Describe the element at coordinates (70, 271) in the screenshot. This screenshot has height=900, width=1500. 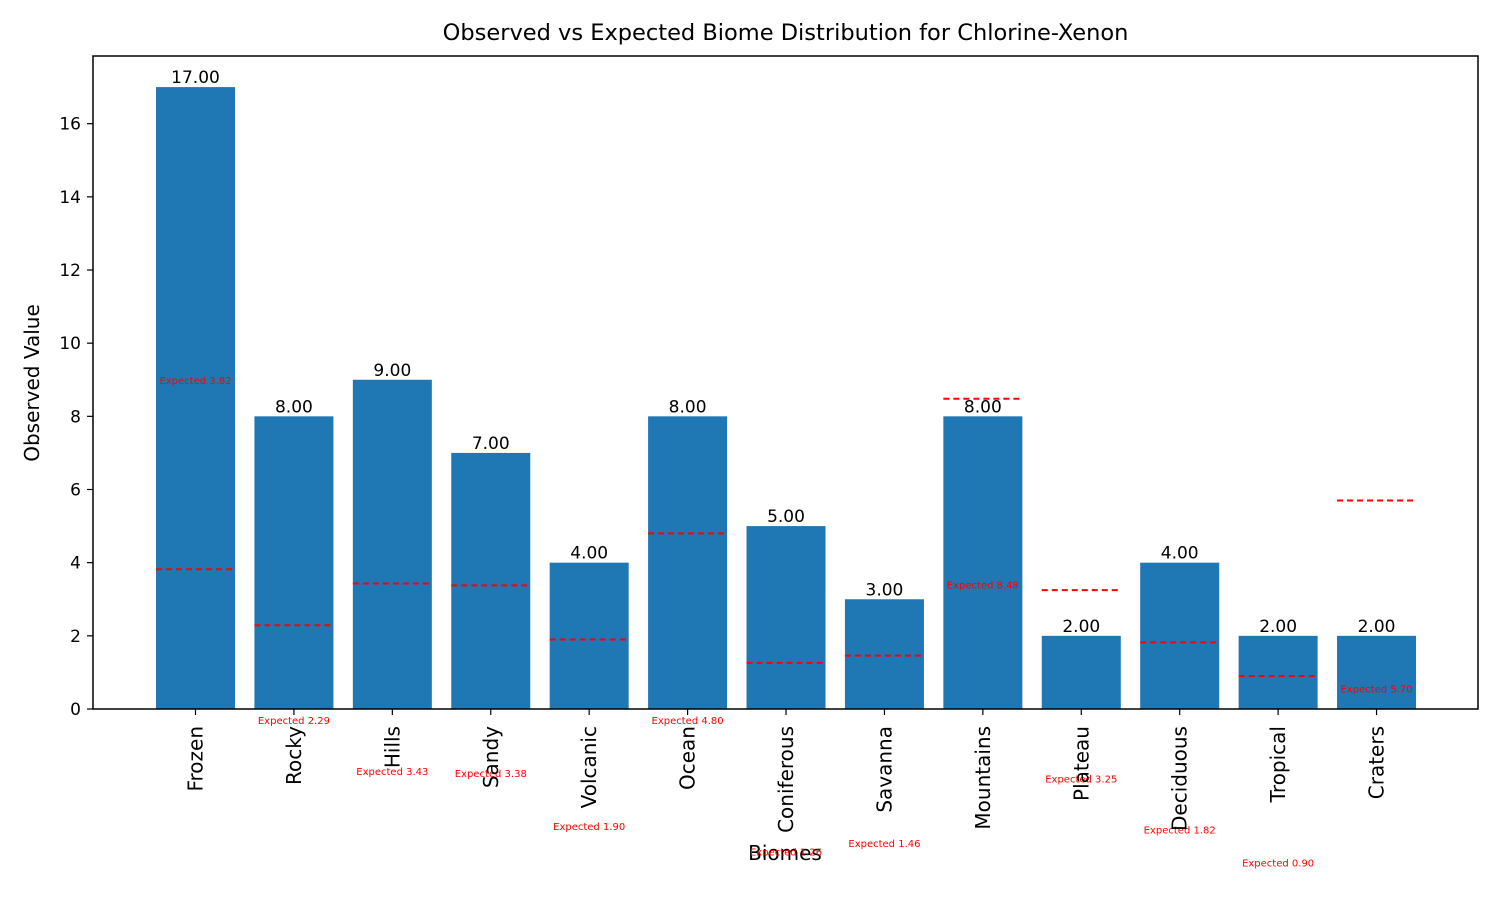
I see `y-tick-label: 12` at that location.